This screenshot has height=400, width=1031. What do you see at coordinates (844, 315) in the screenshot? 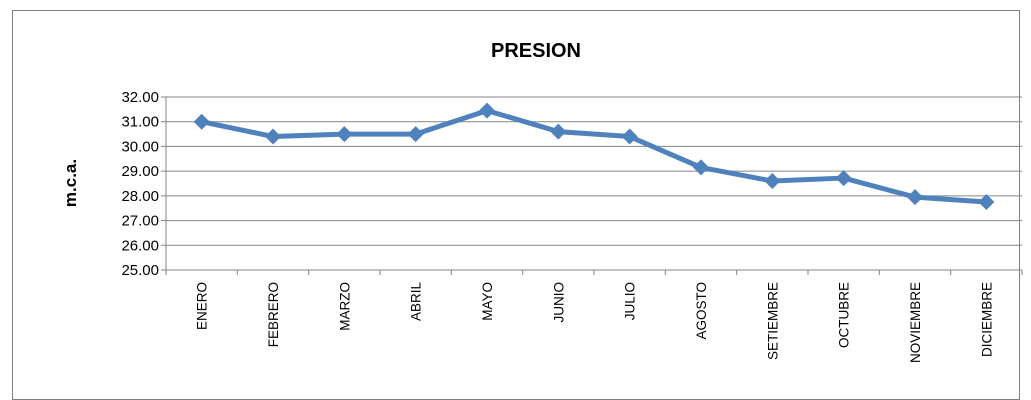
I see `x-tick-label: OCTUBRE` at bounding box center [844, 315].